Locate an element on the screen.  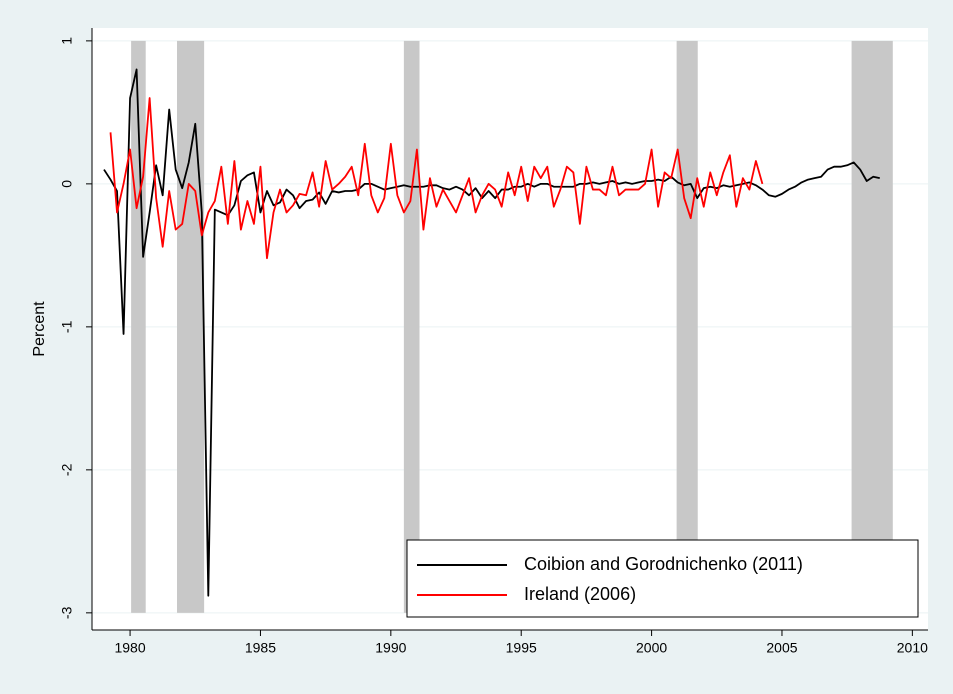
legend-box is located at coordinates (662, 578).